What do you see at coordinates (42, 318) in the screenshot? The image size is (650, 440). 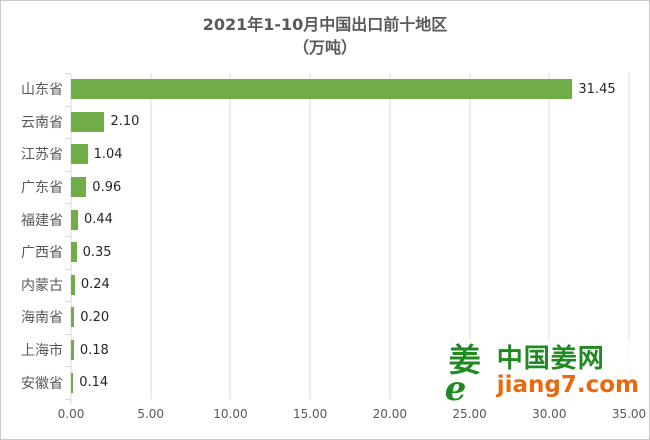 I see `category-label: 海南省` at bounding box center [42, 318].